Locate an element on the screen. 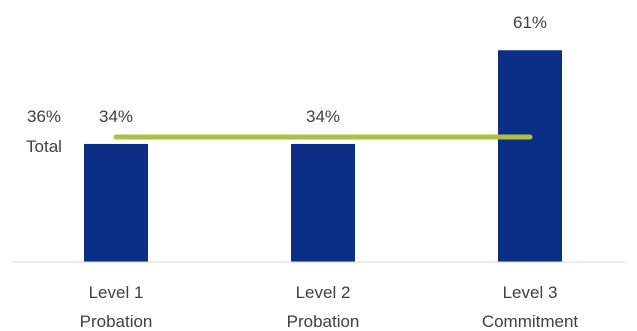 Image resolution: width=637 pixels, height=331 pixels. total-reference-text-label: Total is located at coordinates (44, 146).